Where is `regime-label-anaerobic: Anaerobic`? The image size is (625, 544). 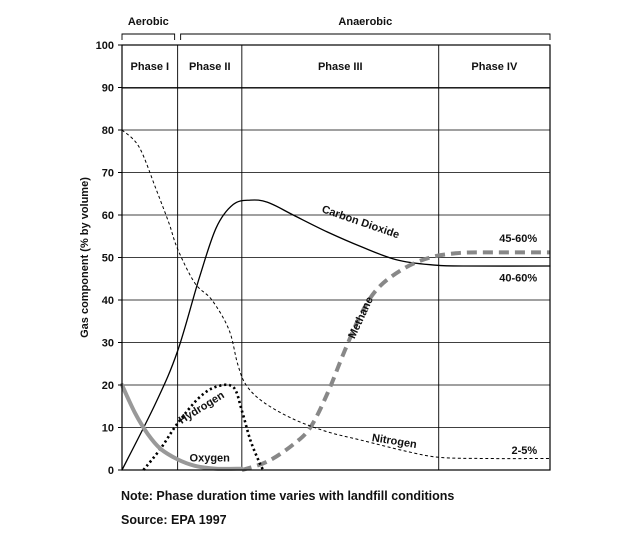
regime-label-anaerobic: Anaerobic is located at coordinates (365, 22).